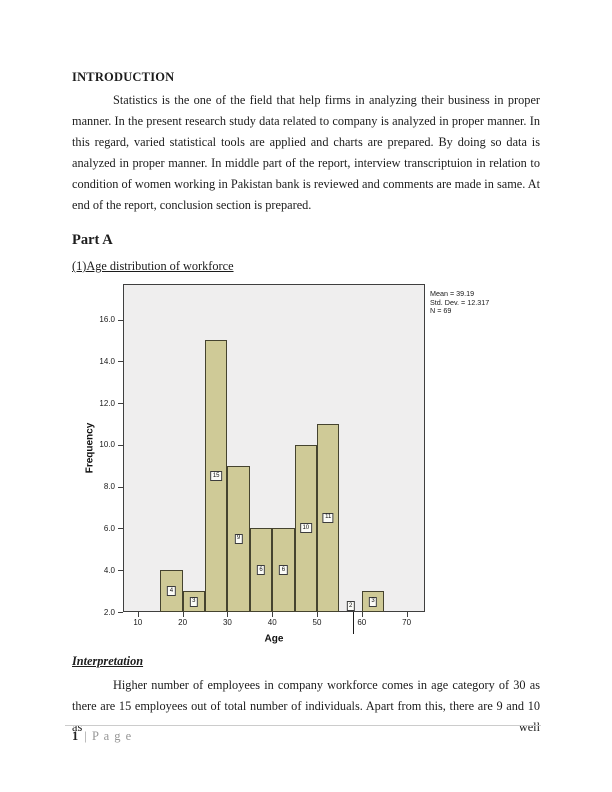 This screenshot has width=612, height=792. What do you see at coordinates (353, 623) in the screenshot?
I see `stray-mark-line` at bounding box center [353, 623].